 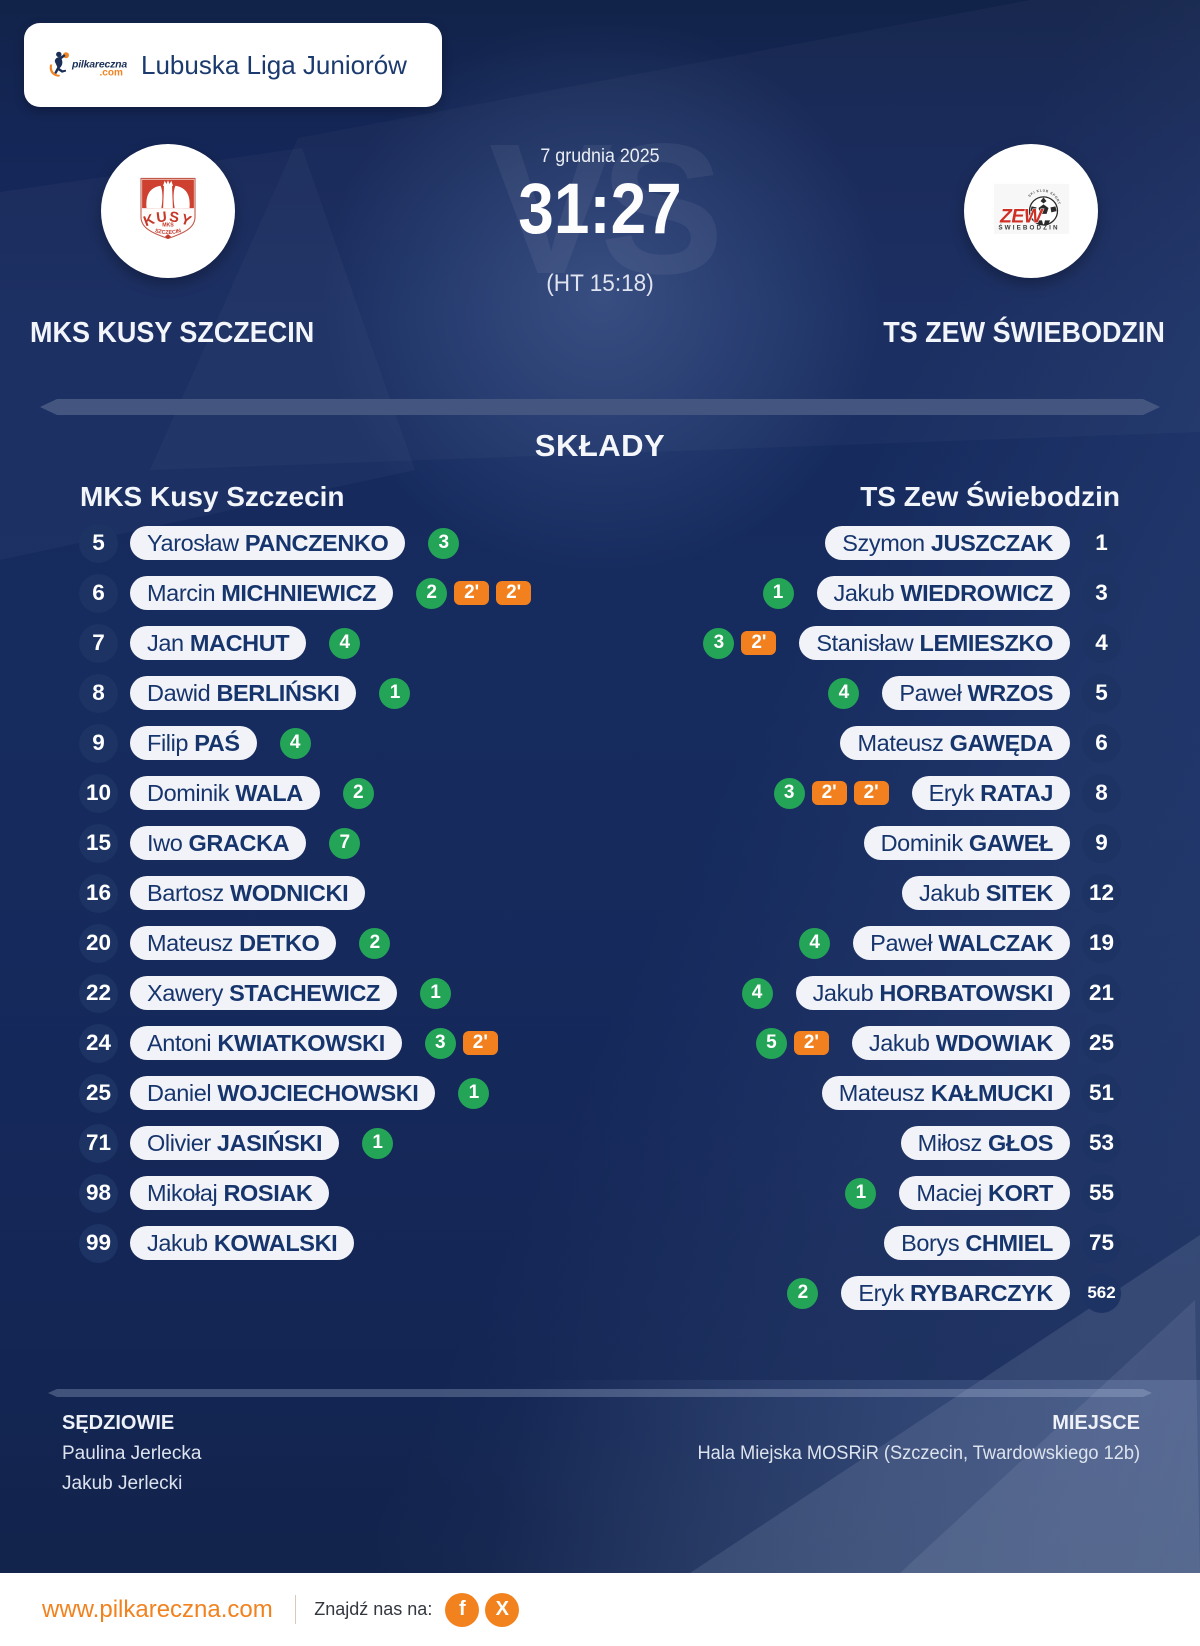 I want to click on svg-text: .com, so click(x=111, y=73).